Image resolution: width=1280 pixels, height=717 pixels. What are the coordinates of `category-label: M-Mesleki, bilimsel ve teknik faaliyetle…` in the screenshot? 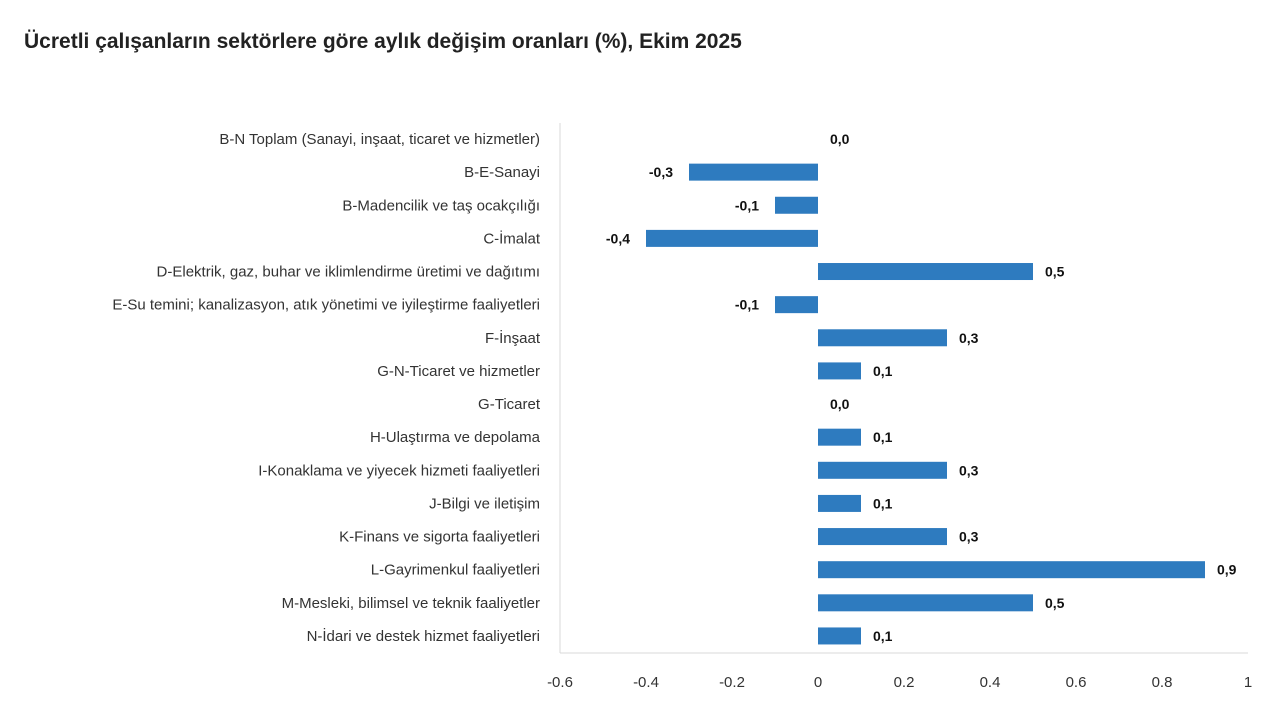 It's located at (411, 603).